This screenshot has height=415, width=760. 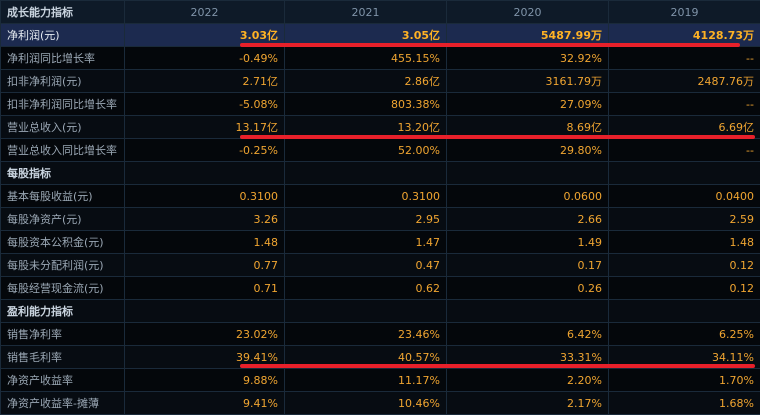 I want to click on cell-value: 11.17%, so click(x=366, y=380).